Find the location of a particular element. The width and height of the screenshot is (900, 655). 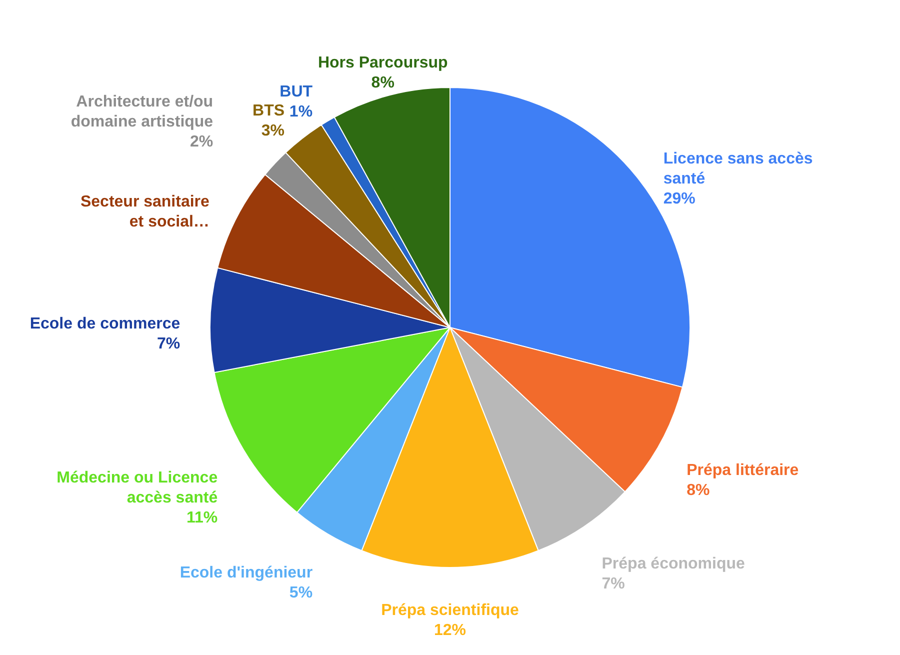

data-label: 5% is located at coordinates (301, 593).